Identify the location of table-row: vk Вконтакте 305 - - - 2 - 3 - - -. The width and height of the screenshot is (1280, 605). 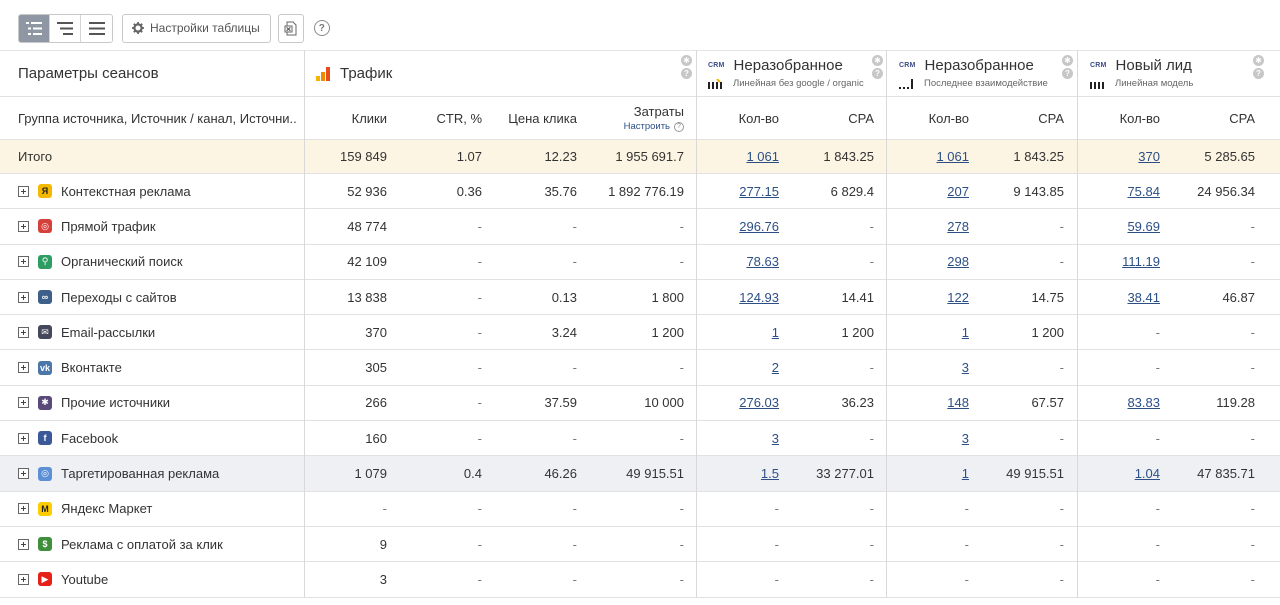
(640, 368).